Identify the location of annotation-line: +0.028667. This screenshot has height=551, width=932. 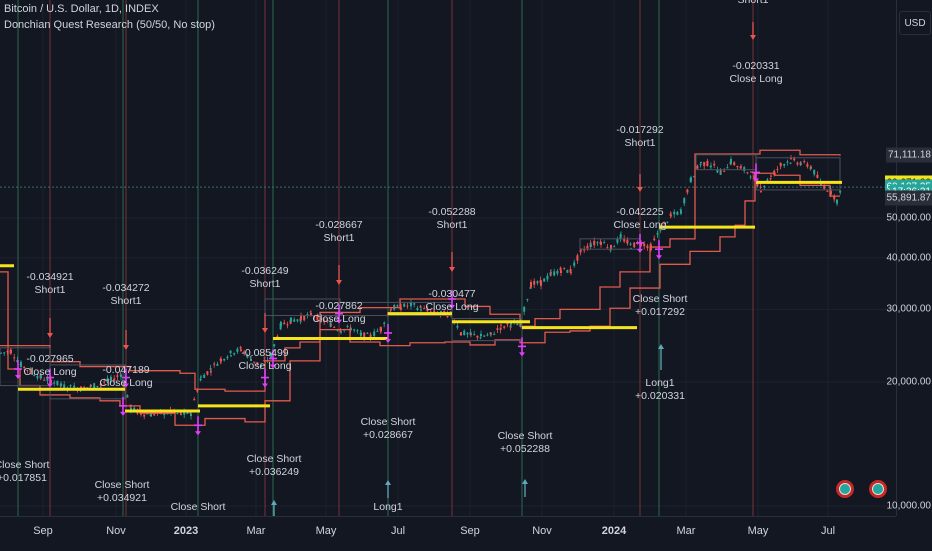
(388, 435).